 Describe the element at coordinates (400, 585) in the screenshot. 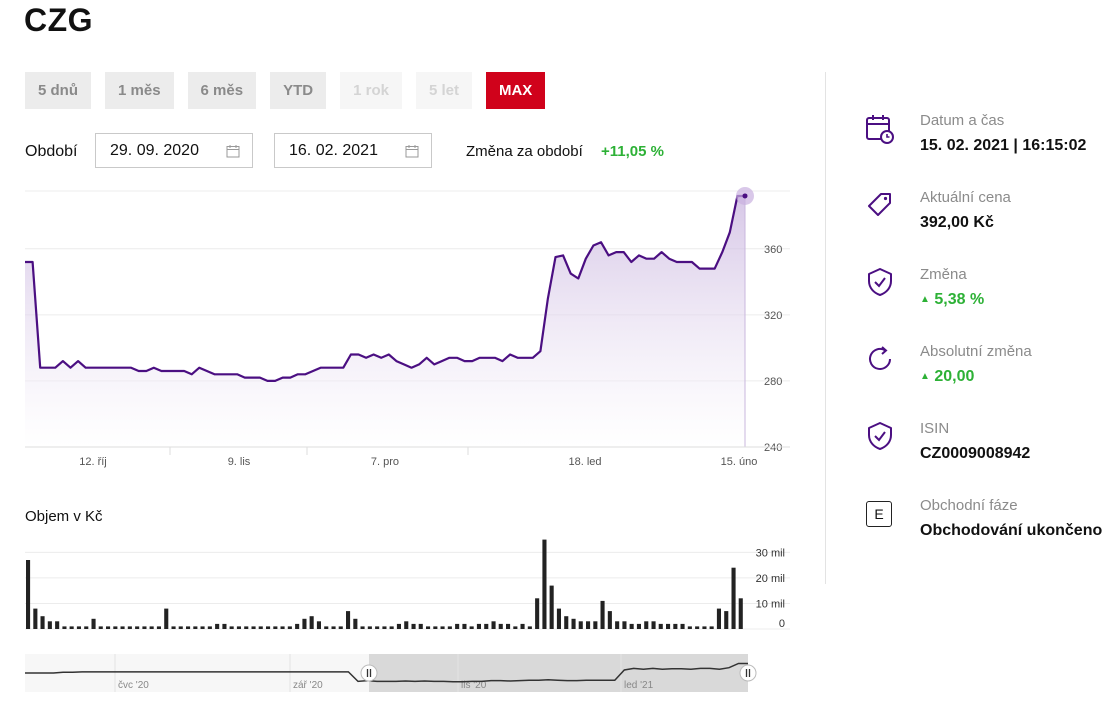

I see `volume-chart: 0 10 mil 20 mil 30 mil` at that location.